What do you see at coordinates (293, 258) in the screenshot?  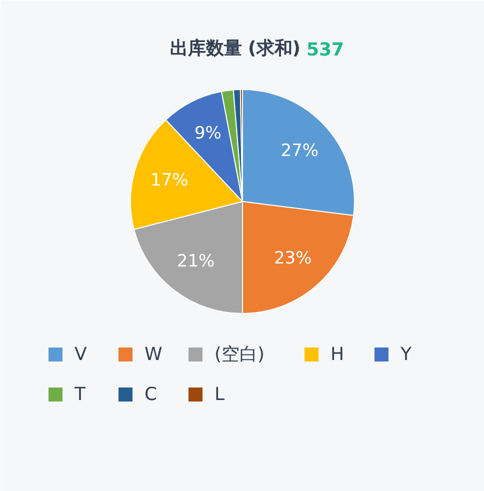 I see `data-label: 23%` at bounding box center [293, 258].